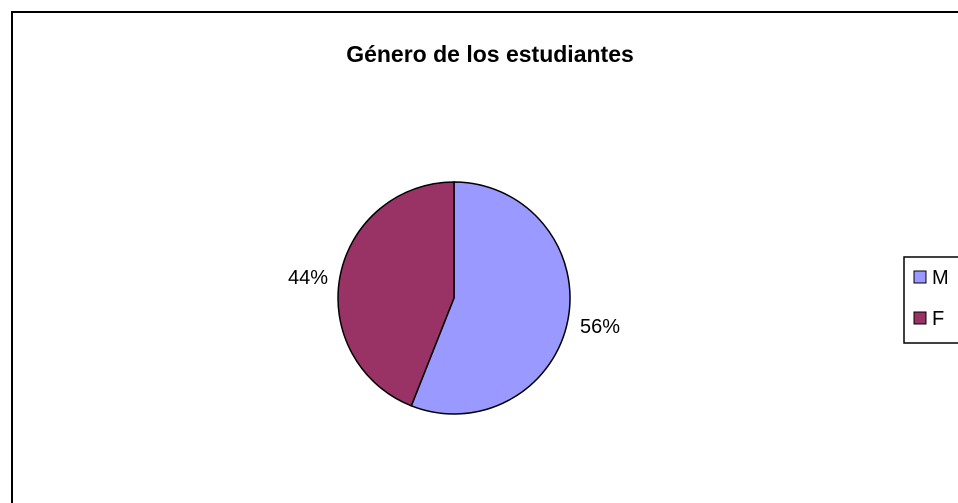  What do you see at coordinates (920, 318) in the screenshot?
I see `legend-swatch-f` at bounding box center [920, 318].